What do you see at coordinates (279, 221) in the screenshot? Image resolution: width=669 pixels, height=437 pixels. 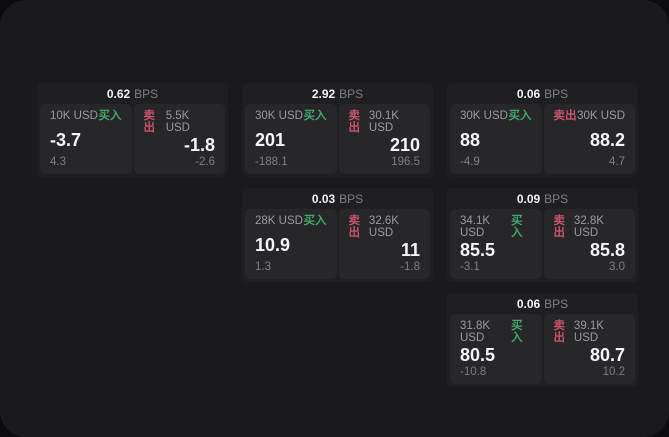 I see `buy-amount: 28K USD` at bounding box center [279, 221].